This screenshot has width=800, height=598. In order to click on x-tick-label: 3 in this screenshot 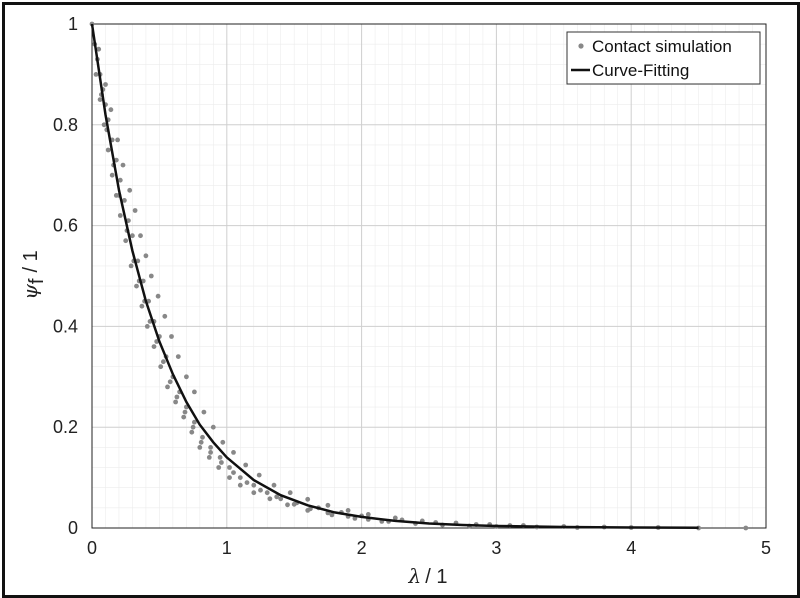, I will do `click(496, 548)`.